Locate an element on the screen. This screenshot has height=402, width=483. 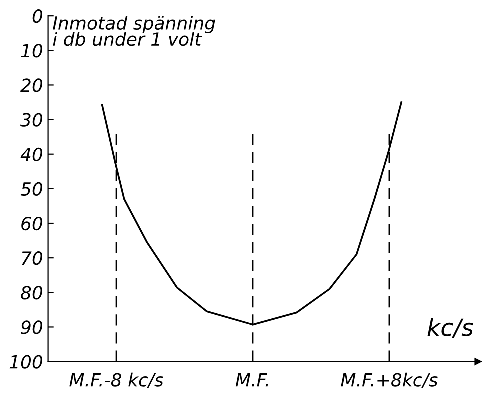
y-tick-label: 50 is located at coordinates (31, 189).